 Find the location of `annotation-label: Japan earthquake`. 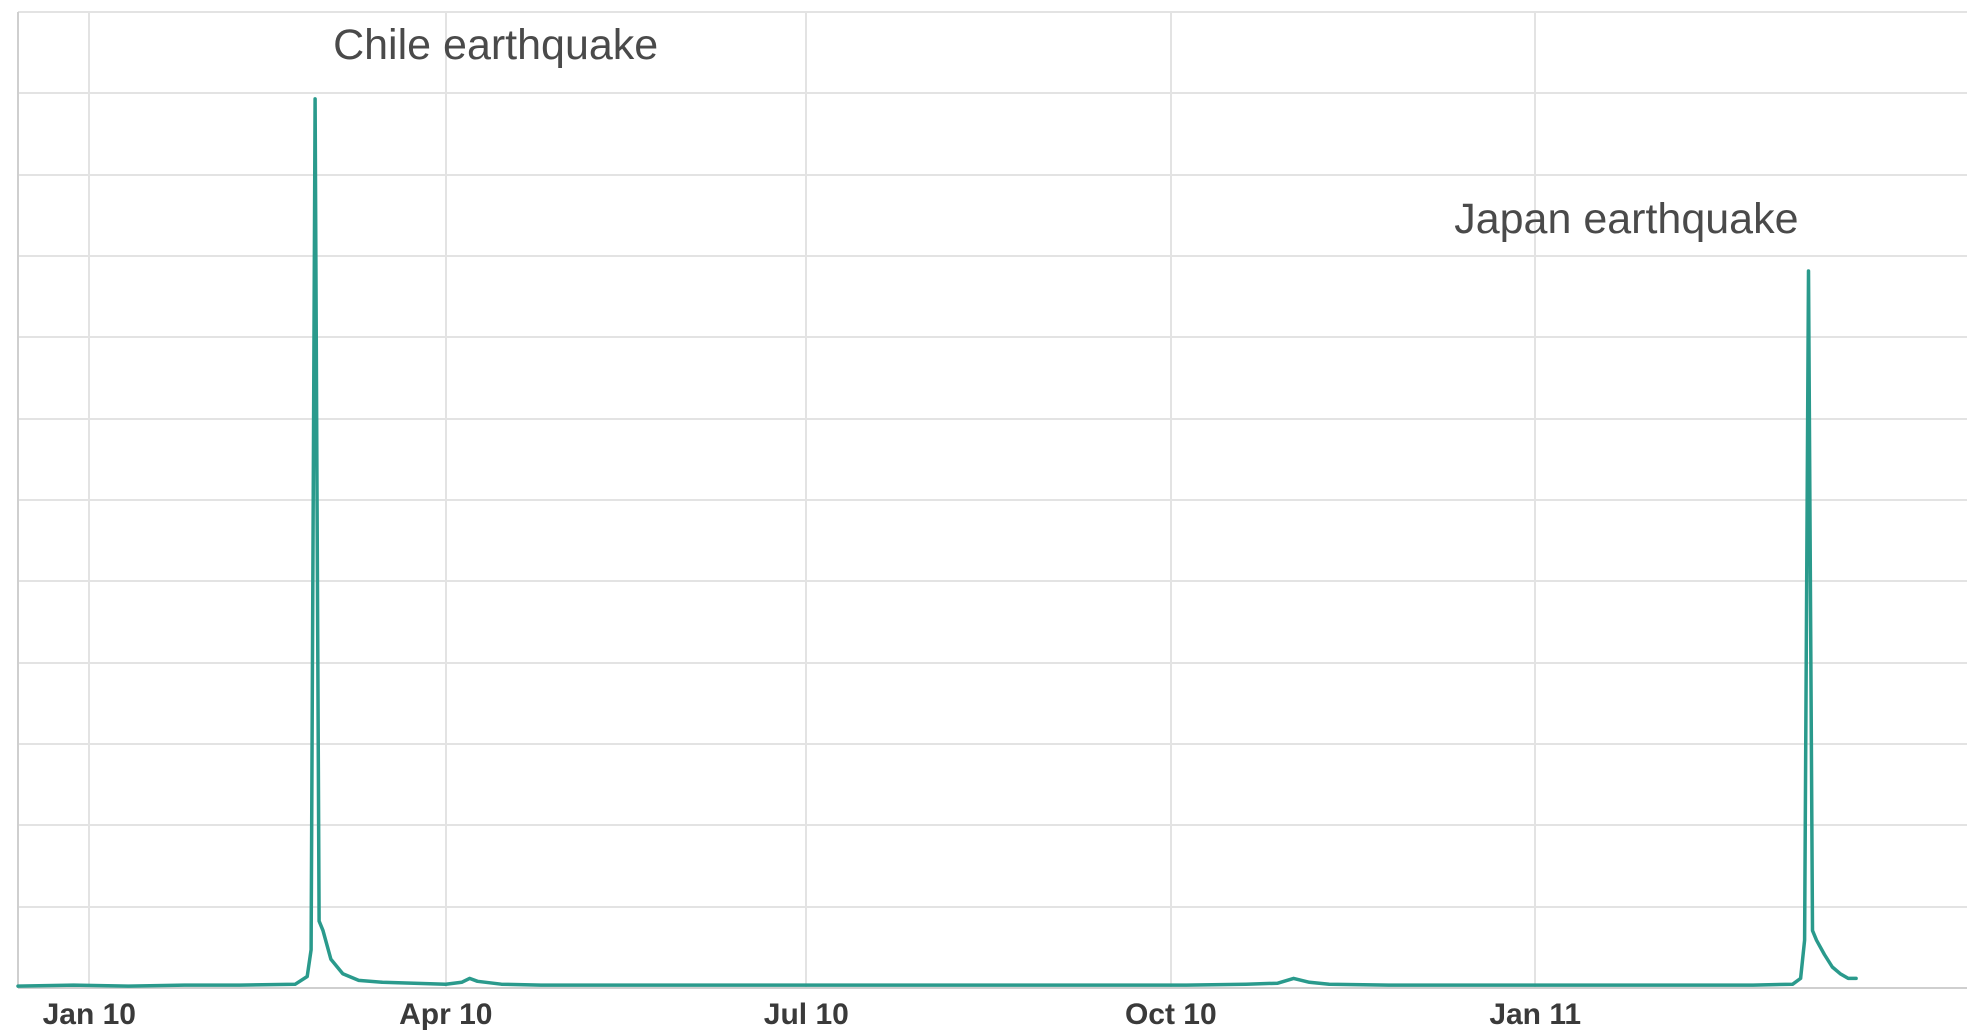

annotation-label: Japan earthquake is located at coordinates (1626, 219).